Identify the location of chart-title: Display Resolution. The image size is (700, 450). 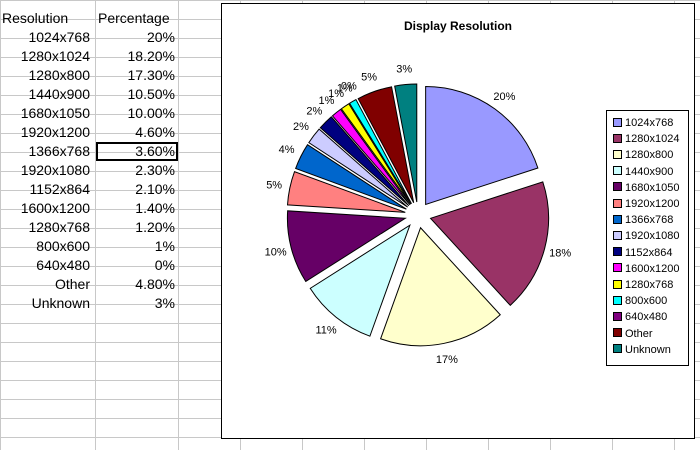
(458, 26).